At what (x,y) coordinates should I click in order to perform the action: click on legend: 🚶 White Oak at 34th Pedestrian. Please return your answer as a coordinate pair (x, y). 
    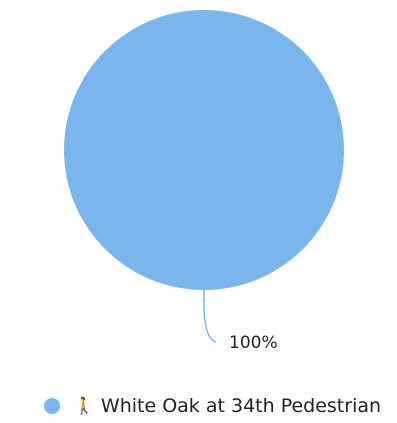
    Looking at the image, I should click on (212, 406).